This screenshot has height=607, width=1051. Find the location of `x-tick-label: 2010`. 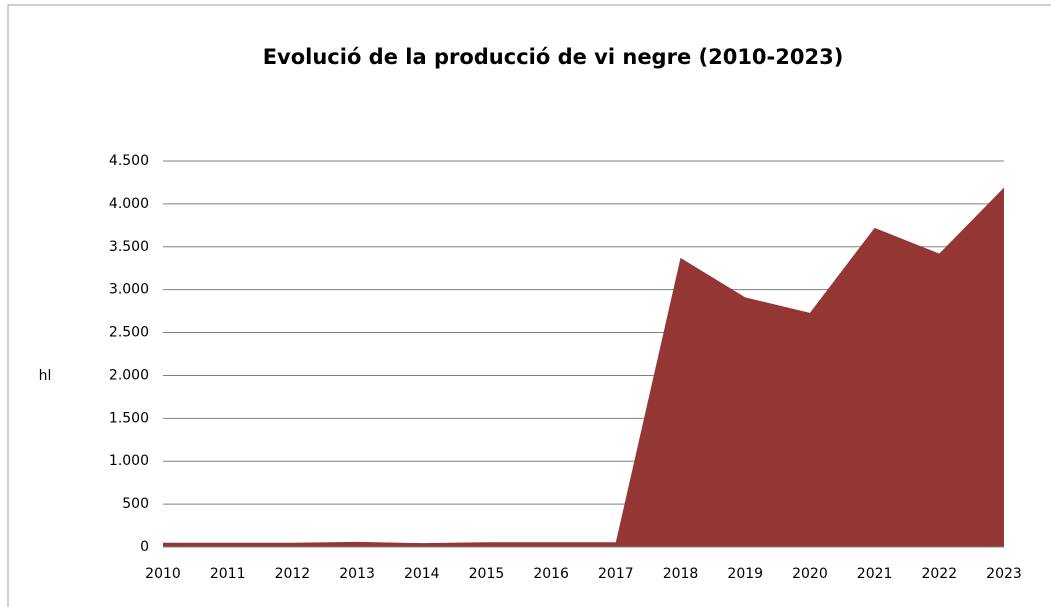

x-tick-label: 2010 is located at coordinates (163, 574).